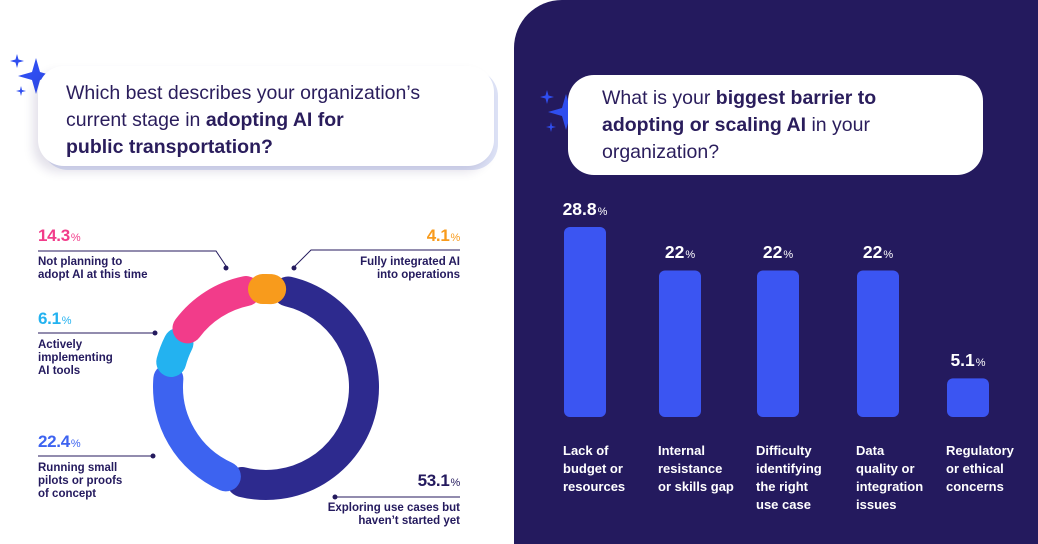  I want to click on slice-desc-line: Fully integrated AI, so click(410, 262).